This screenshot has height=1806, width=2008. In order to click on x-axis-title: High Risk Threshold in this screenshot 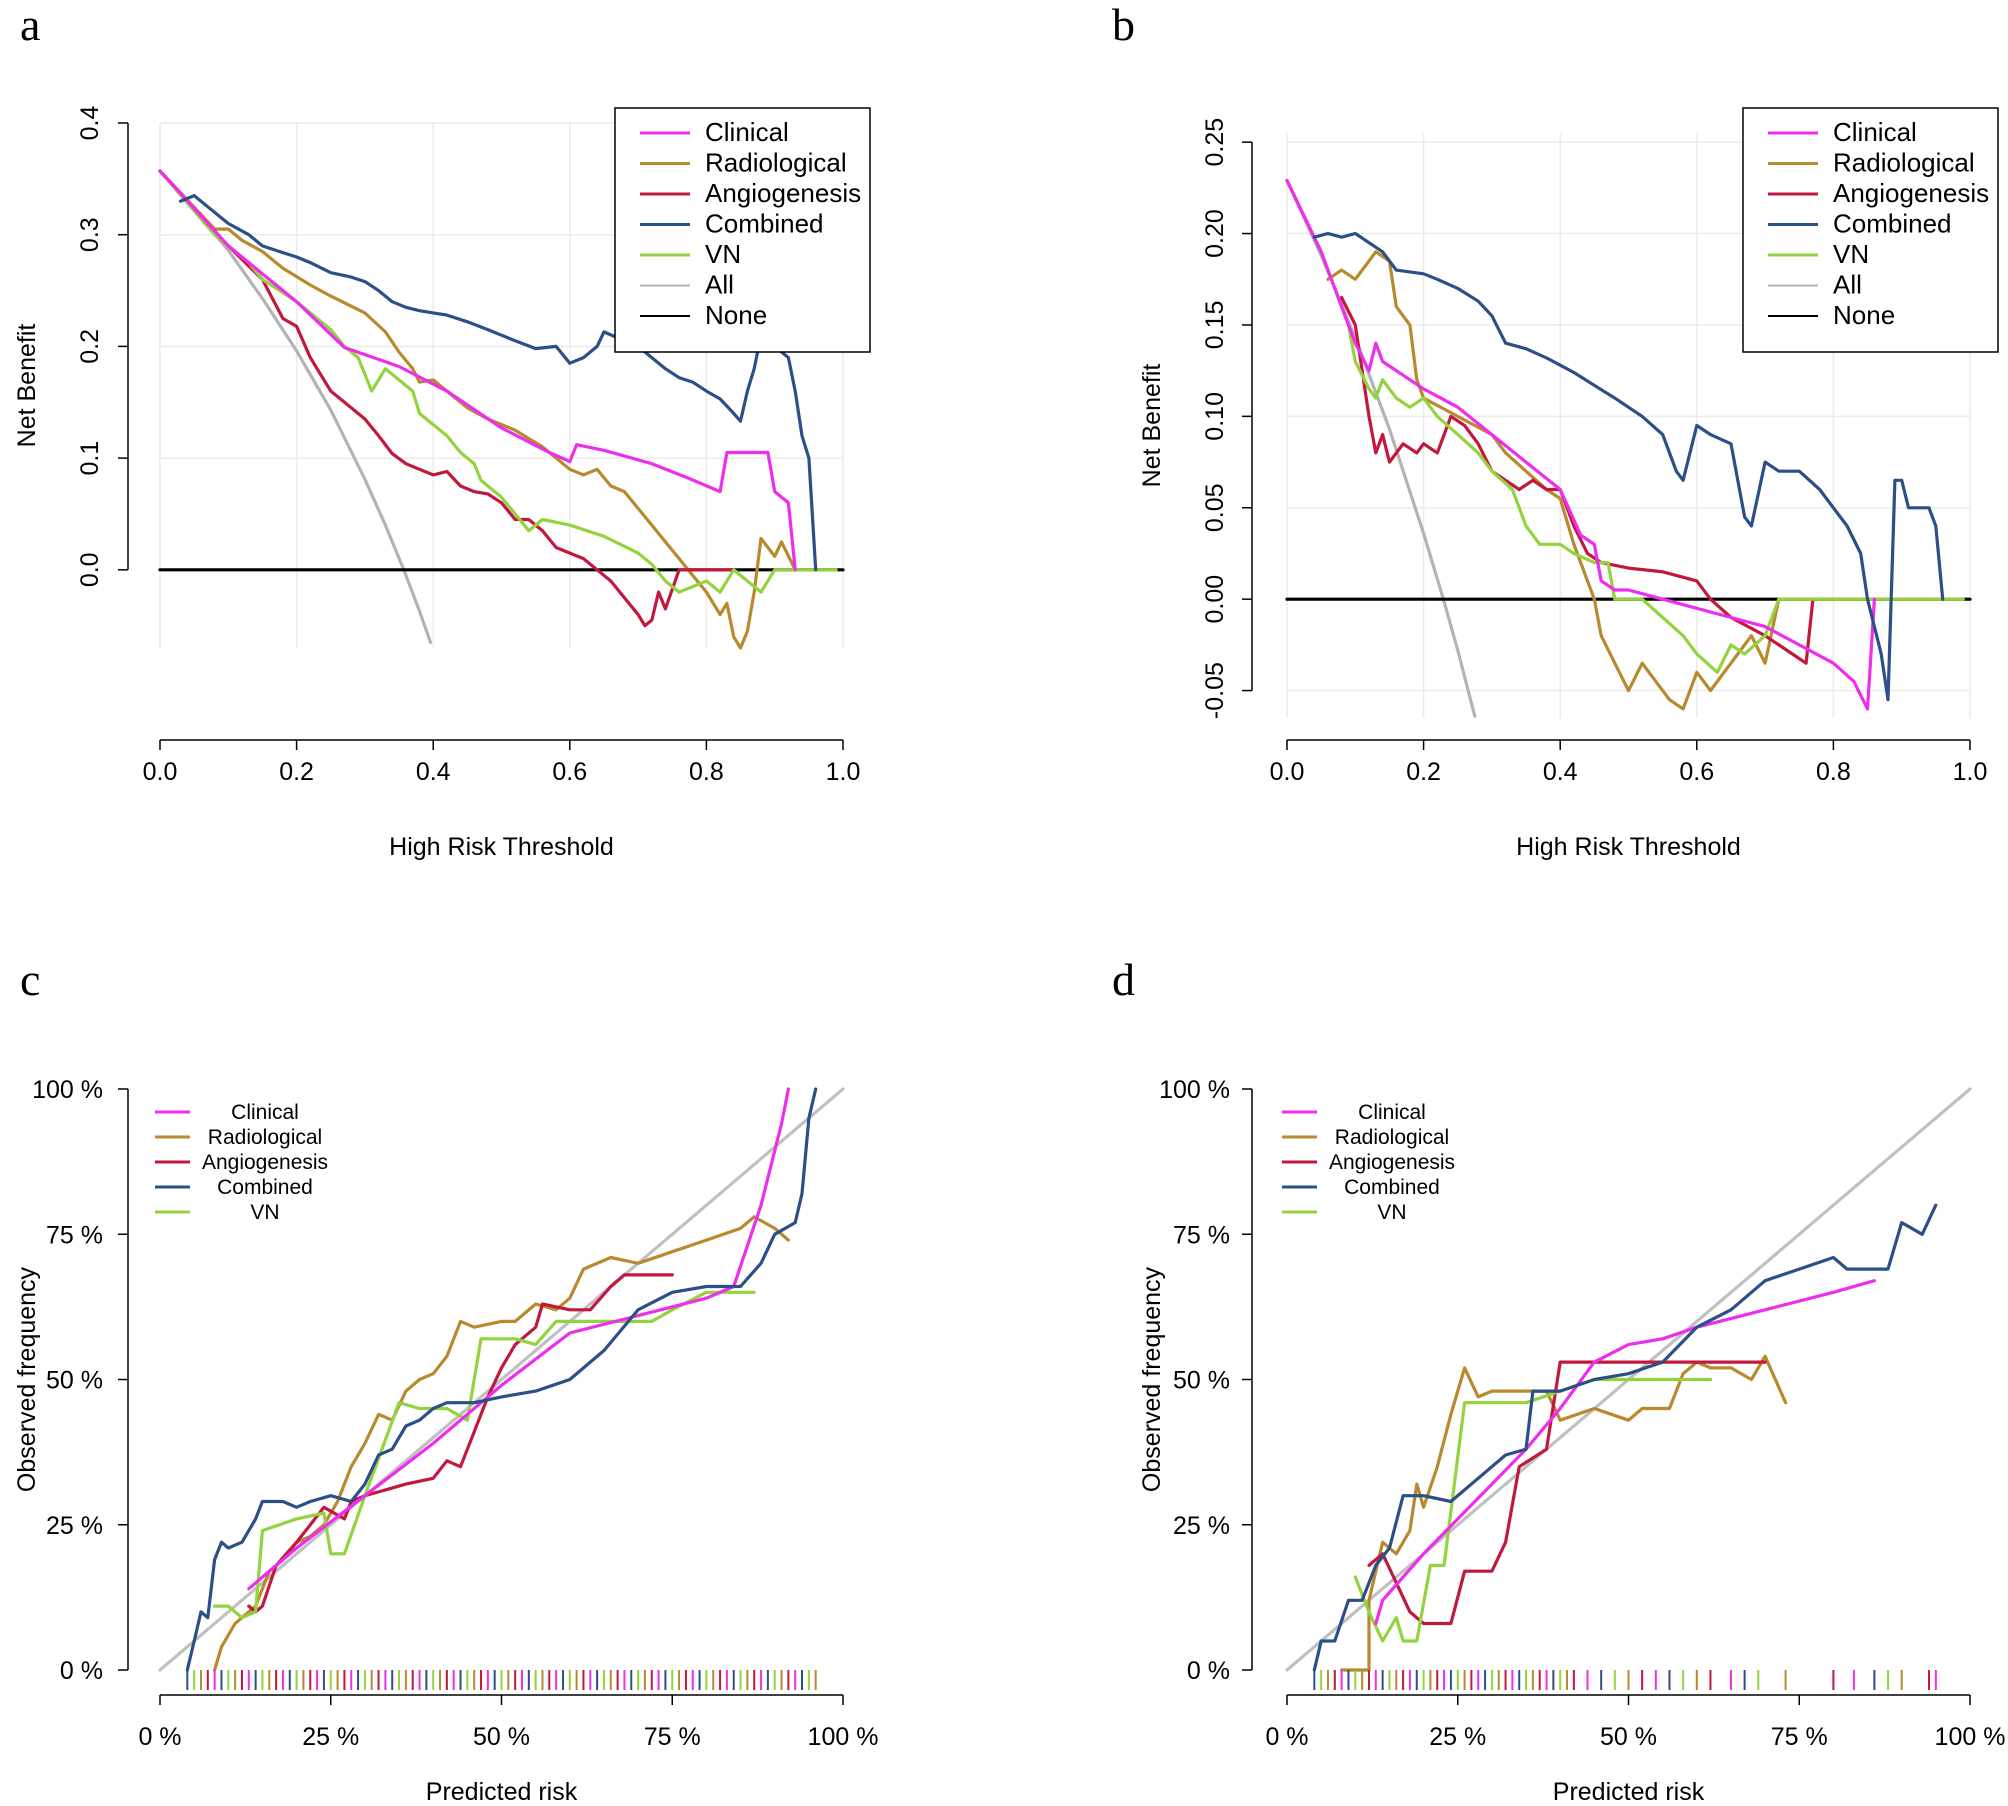, I will do `click(501, 847)`.